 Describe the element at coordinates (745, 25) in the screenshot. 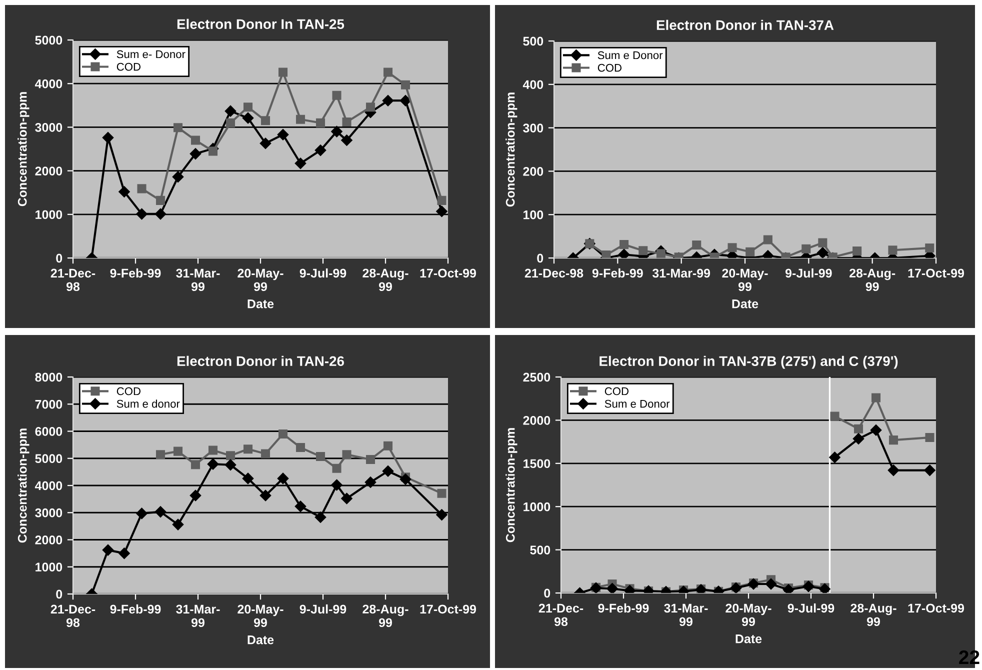

I see `chart-title: Electron Donor in TAN-37A` at that location.